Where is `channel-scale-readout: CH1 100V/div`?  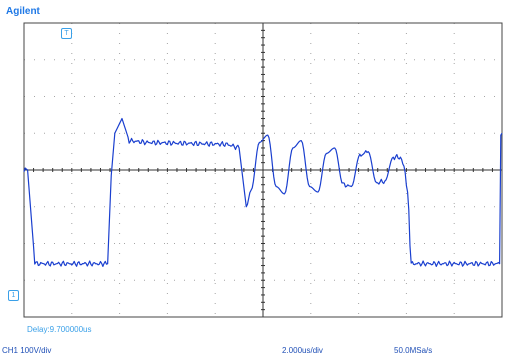 channel-scale-readout: CH1 100V/div is located at coordinates (27, 350).